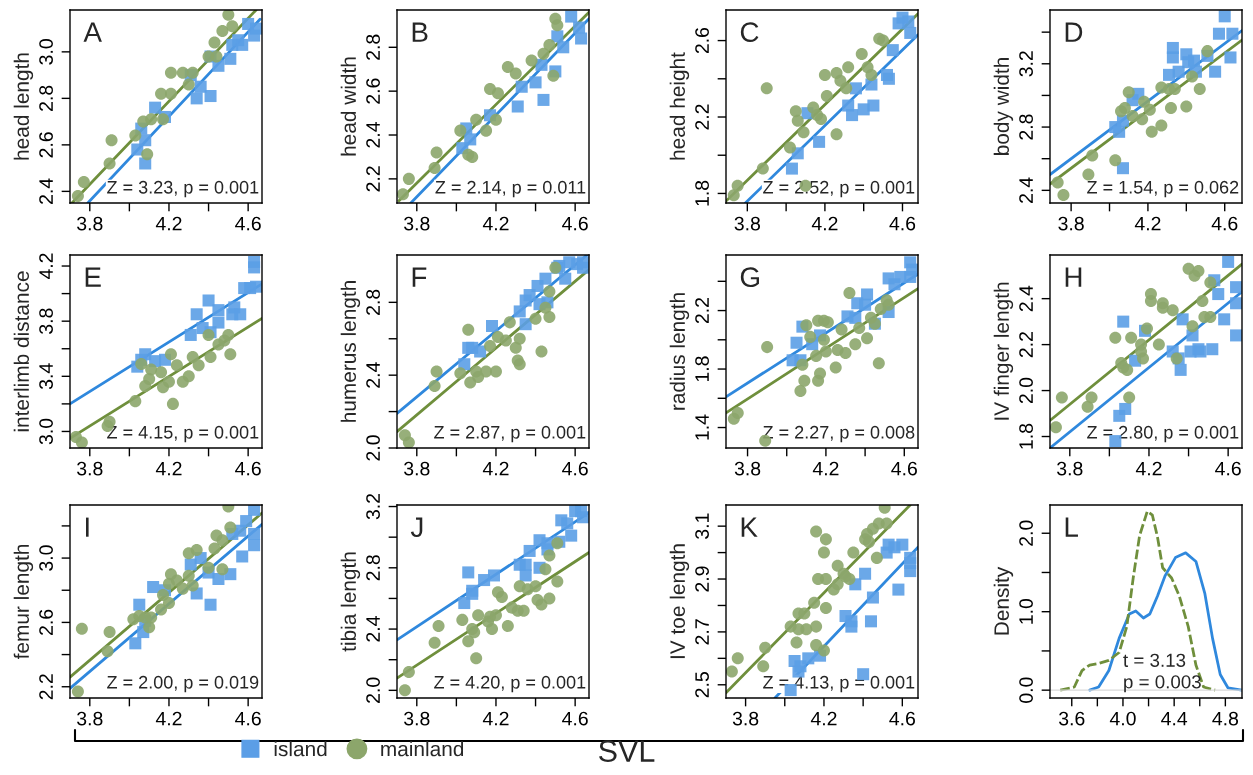 The image size is (1253, 775). Describe the element at coordinates (1003, 106) in the screenshot. I see `y-axis-title: body width` at that location.